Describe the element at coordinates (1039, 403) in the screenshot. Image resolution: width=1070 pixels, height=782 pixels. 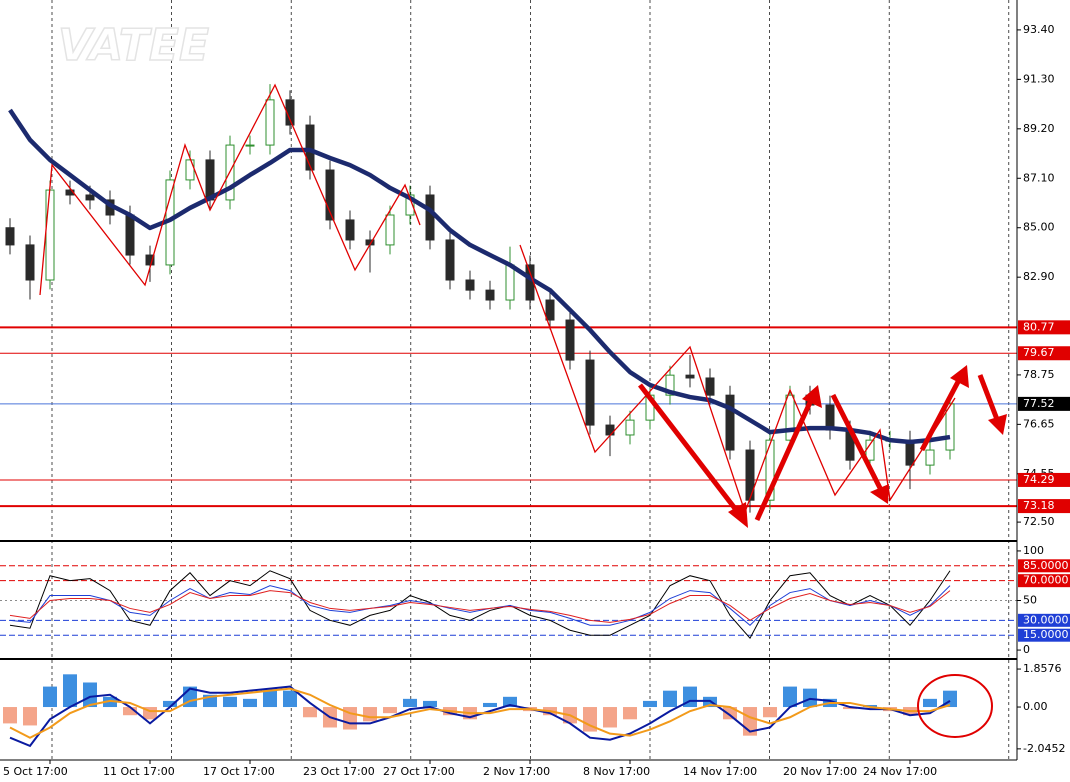
I see `level-label: 77.52` at that location.